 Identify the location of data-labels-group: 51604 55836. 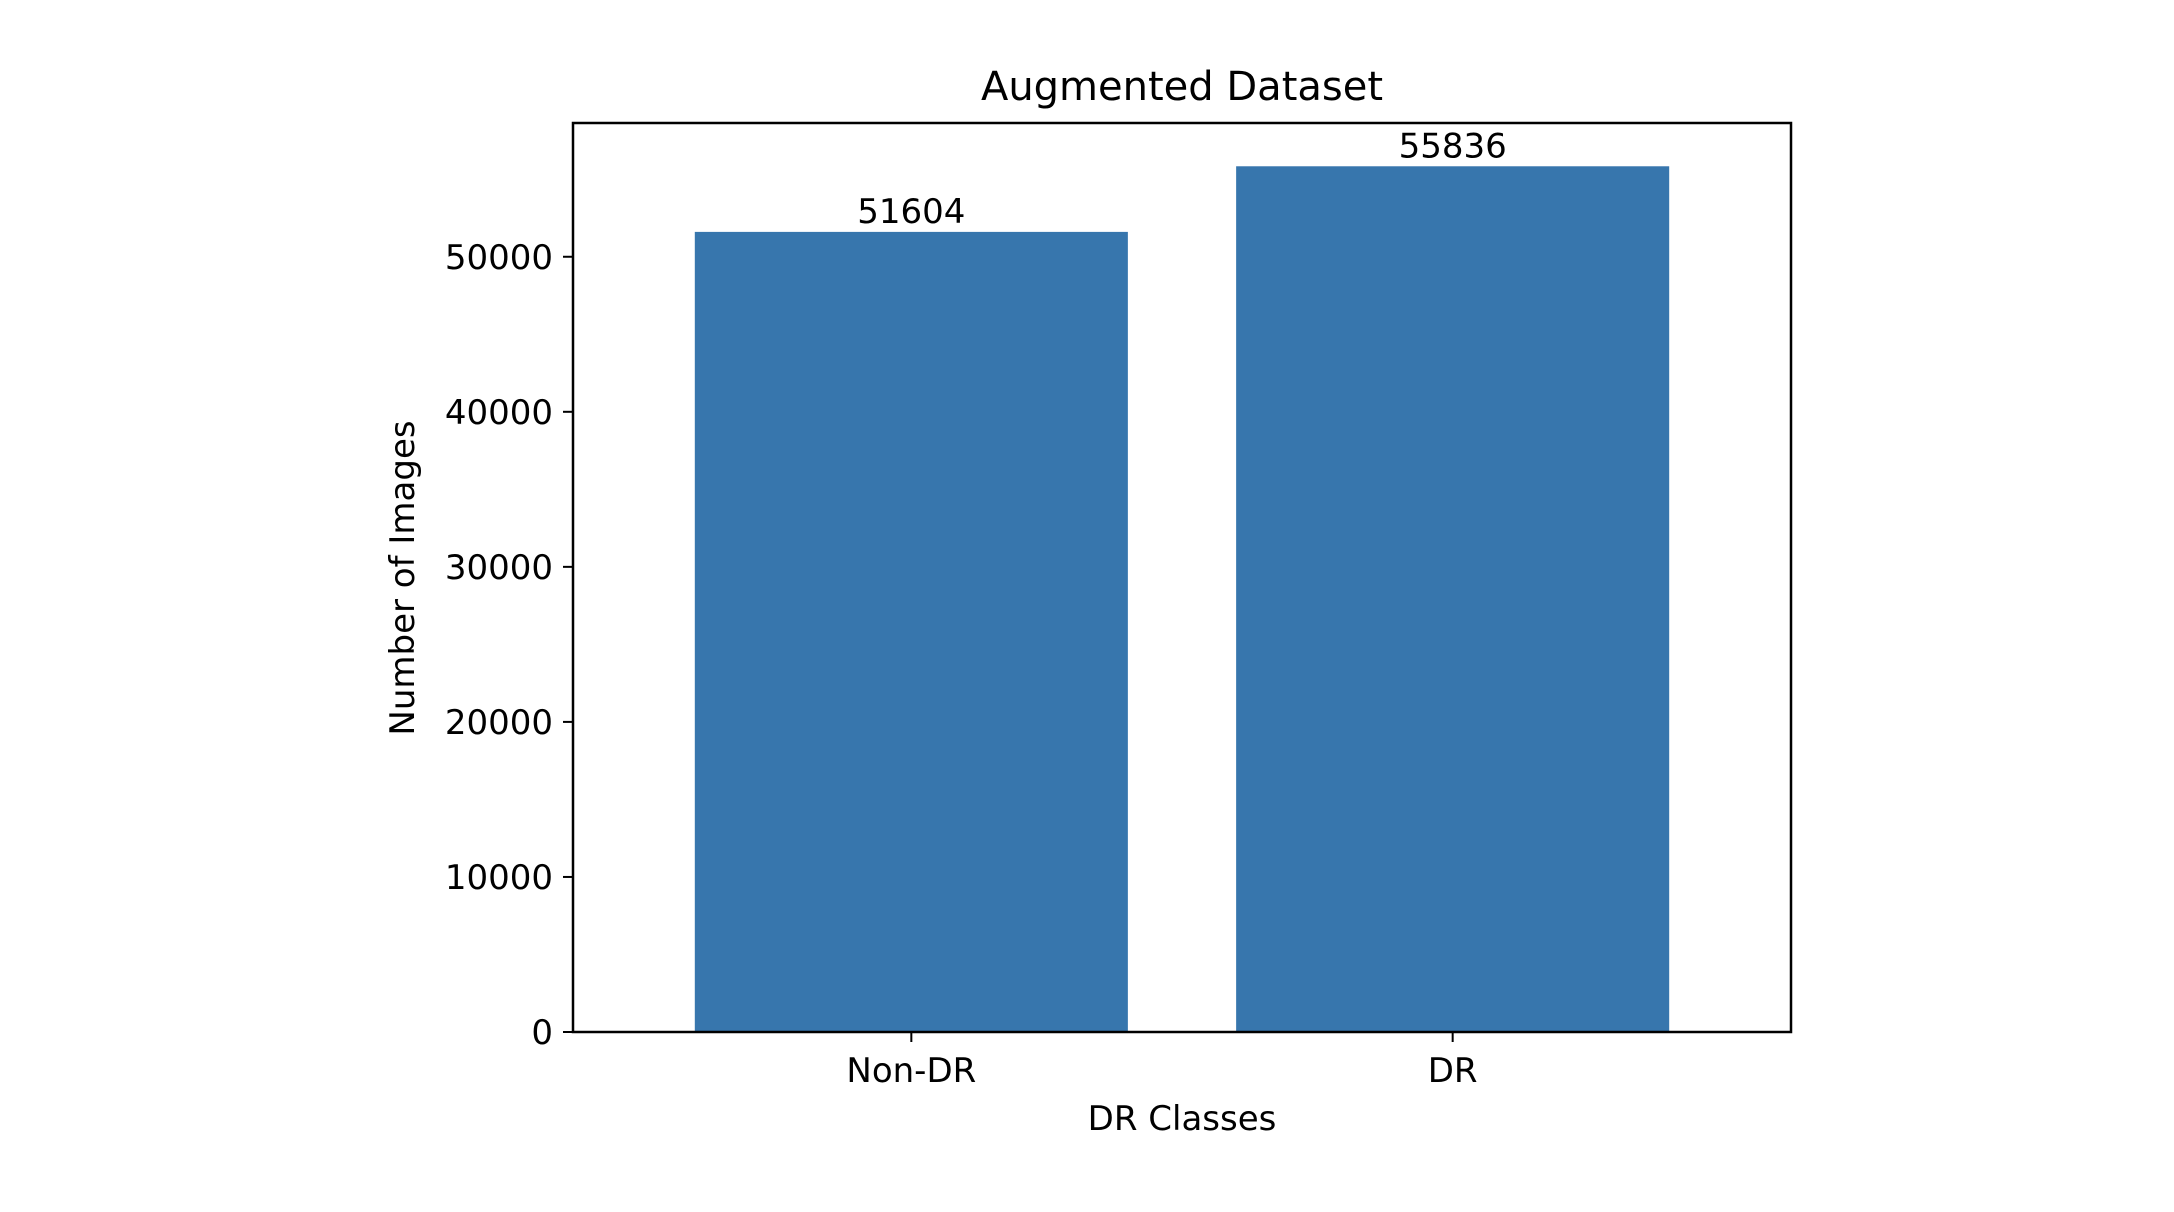
(1182, 179).